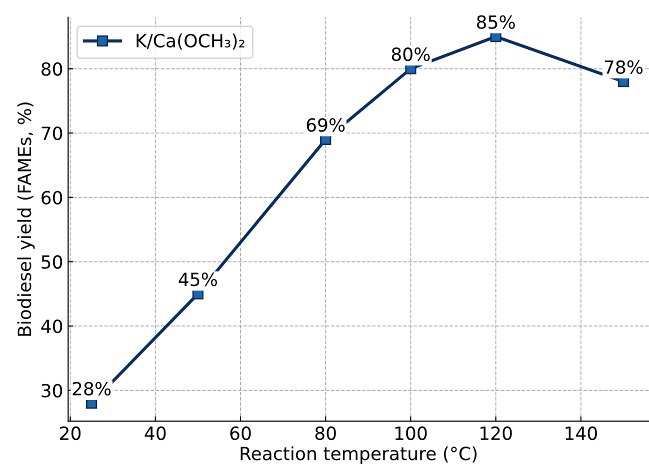 This screenshot has width=649, height=467. What do you see at coordinates (411, 54) in the screenshot?
I see `data-label: 80%` at bounding box center [411, 54].